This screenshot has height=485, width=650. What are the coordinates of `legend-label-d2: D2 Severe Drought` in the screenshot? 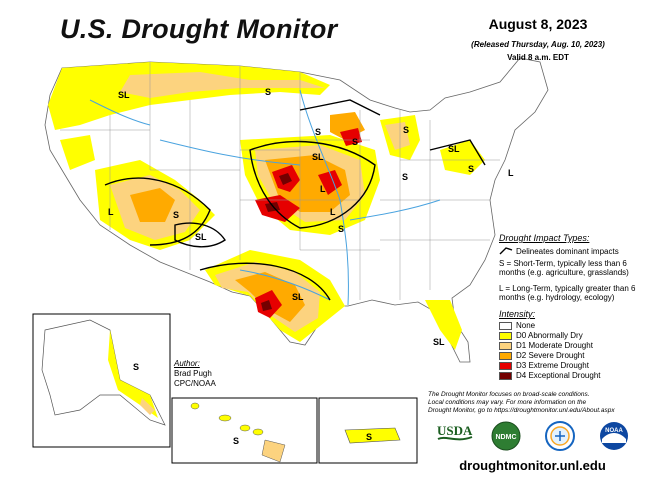 It's located at (550, 355).